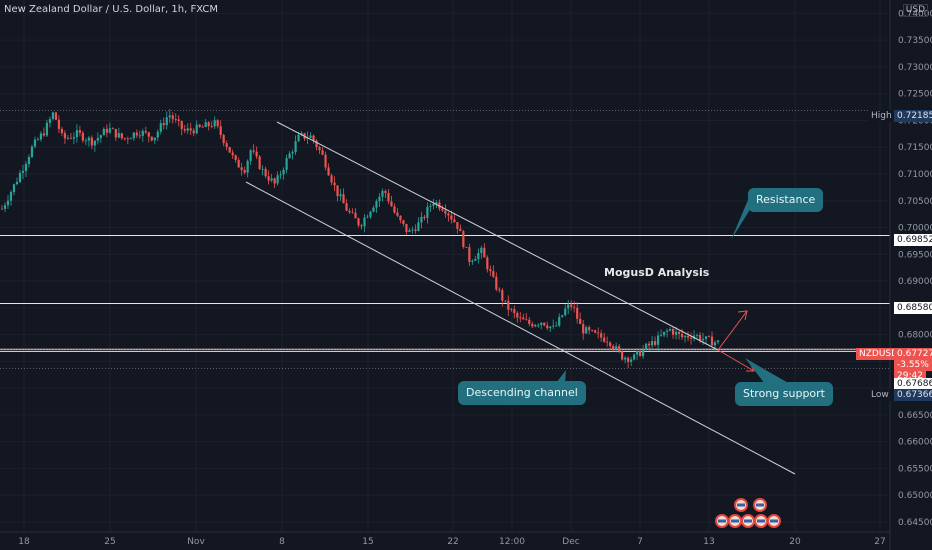  Describe the element at coordinates (915, 443) in the screenshot. I see `y-tick-label: 0.66000` at that location.